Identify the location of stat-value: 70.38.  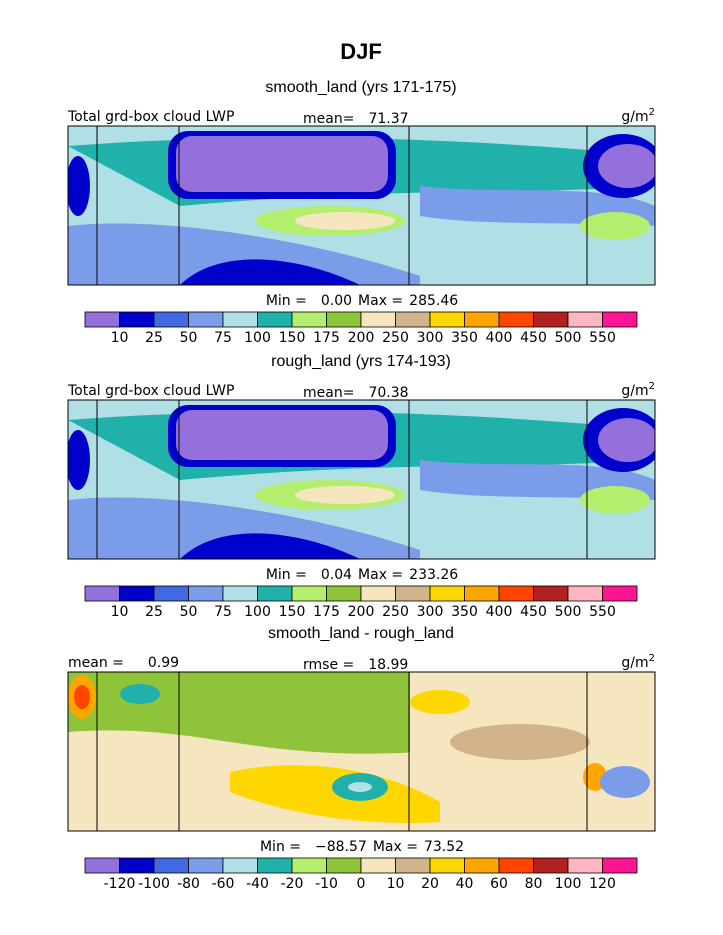
(388, 393).